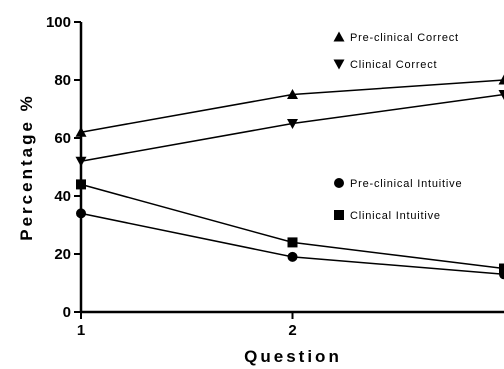 The width and height of the screenshot is (504, 369). I want to click on legend-label-pre-clinical-correct: Pre-clinical Correct, so click(404, 38).